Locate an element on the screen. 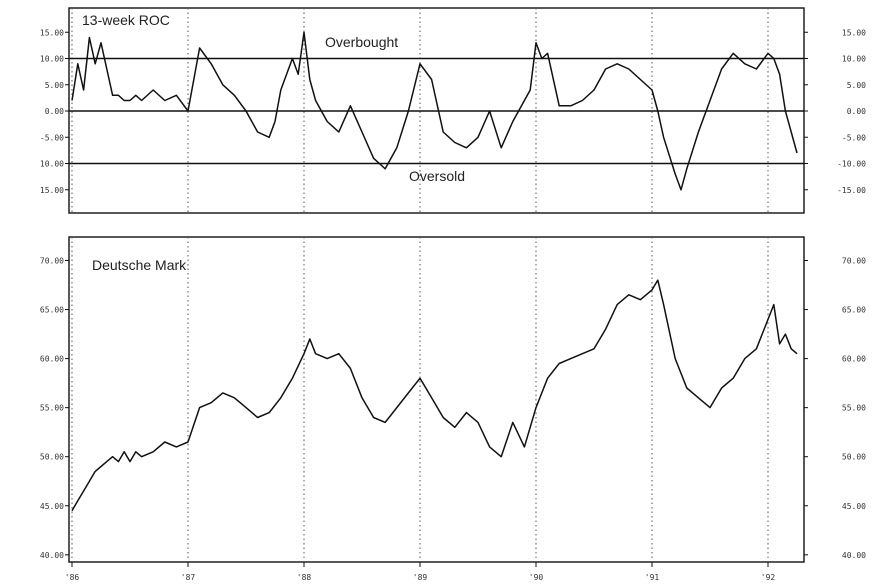  y-tick-label-right: 0.00 is located at coordinates (856, 111).